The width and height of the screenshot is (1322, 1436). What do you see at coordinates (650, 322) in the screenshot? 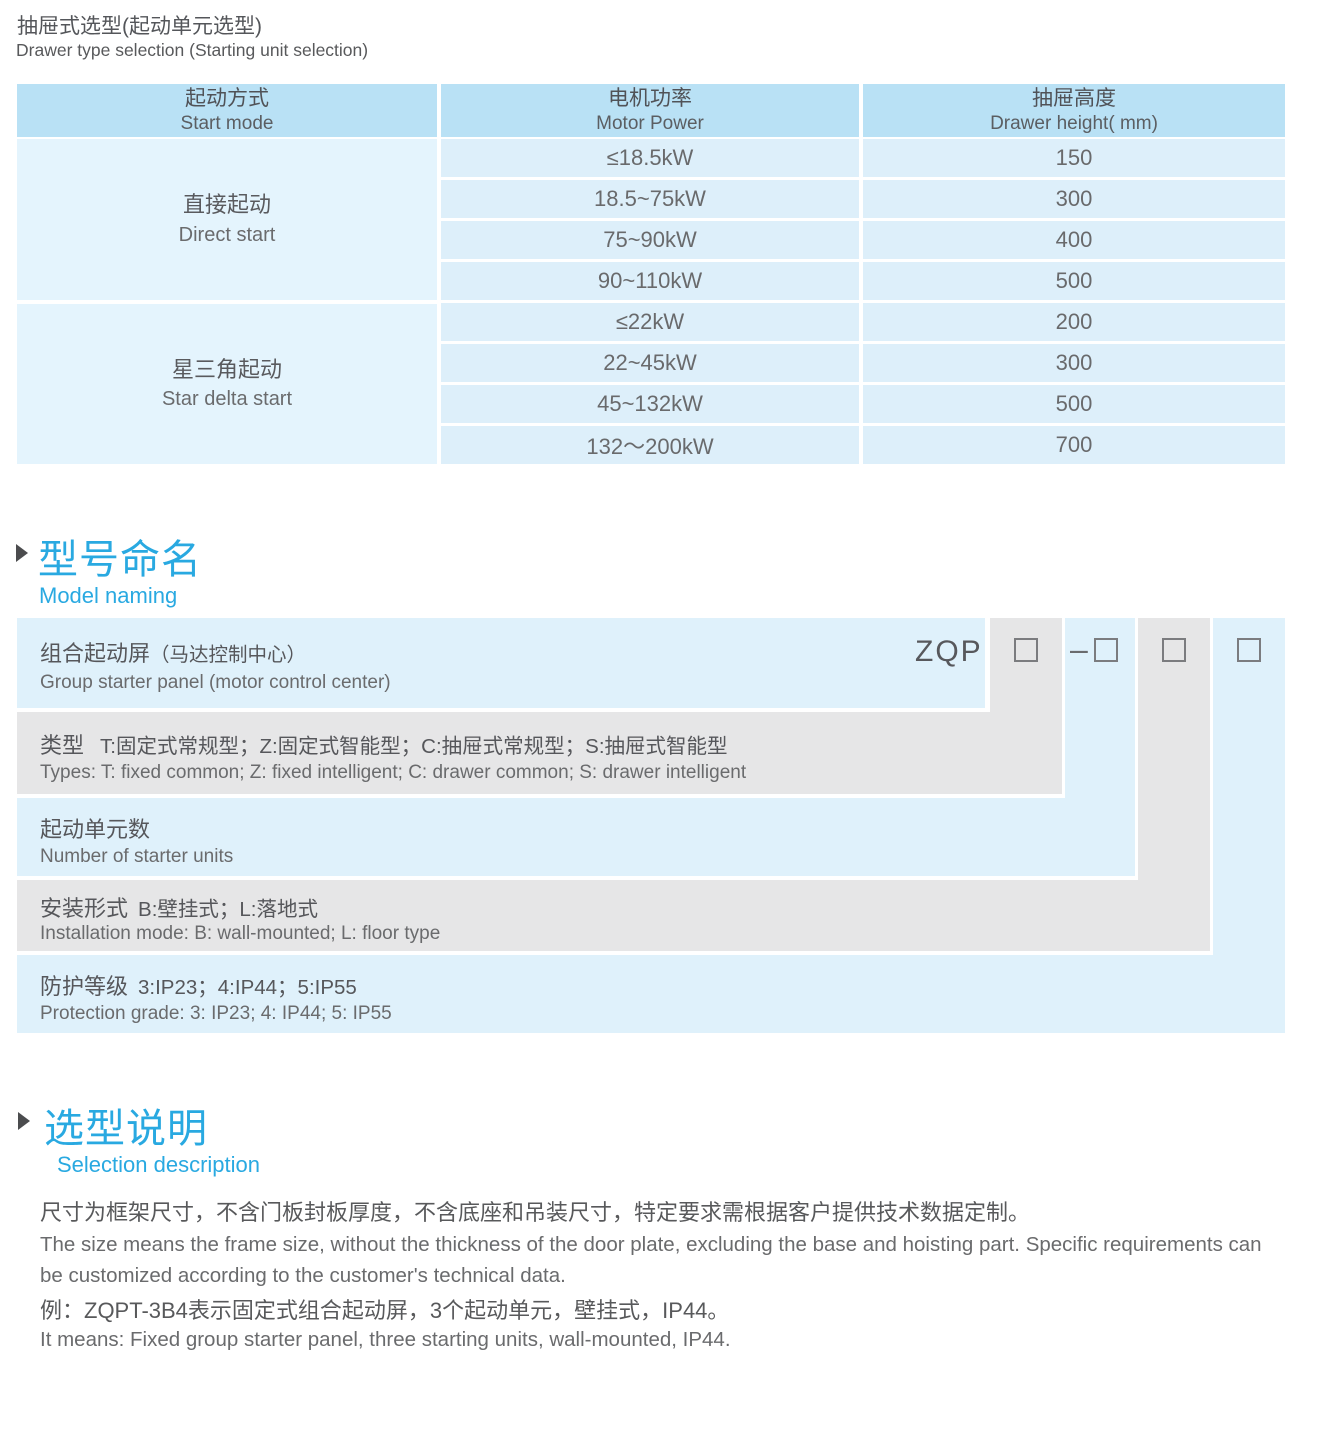
I see `table-cell-power: ≤22kW` at bounding box center [650, 322].